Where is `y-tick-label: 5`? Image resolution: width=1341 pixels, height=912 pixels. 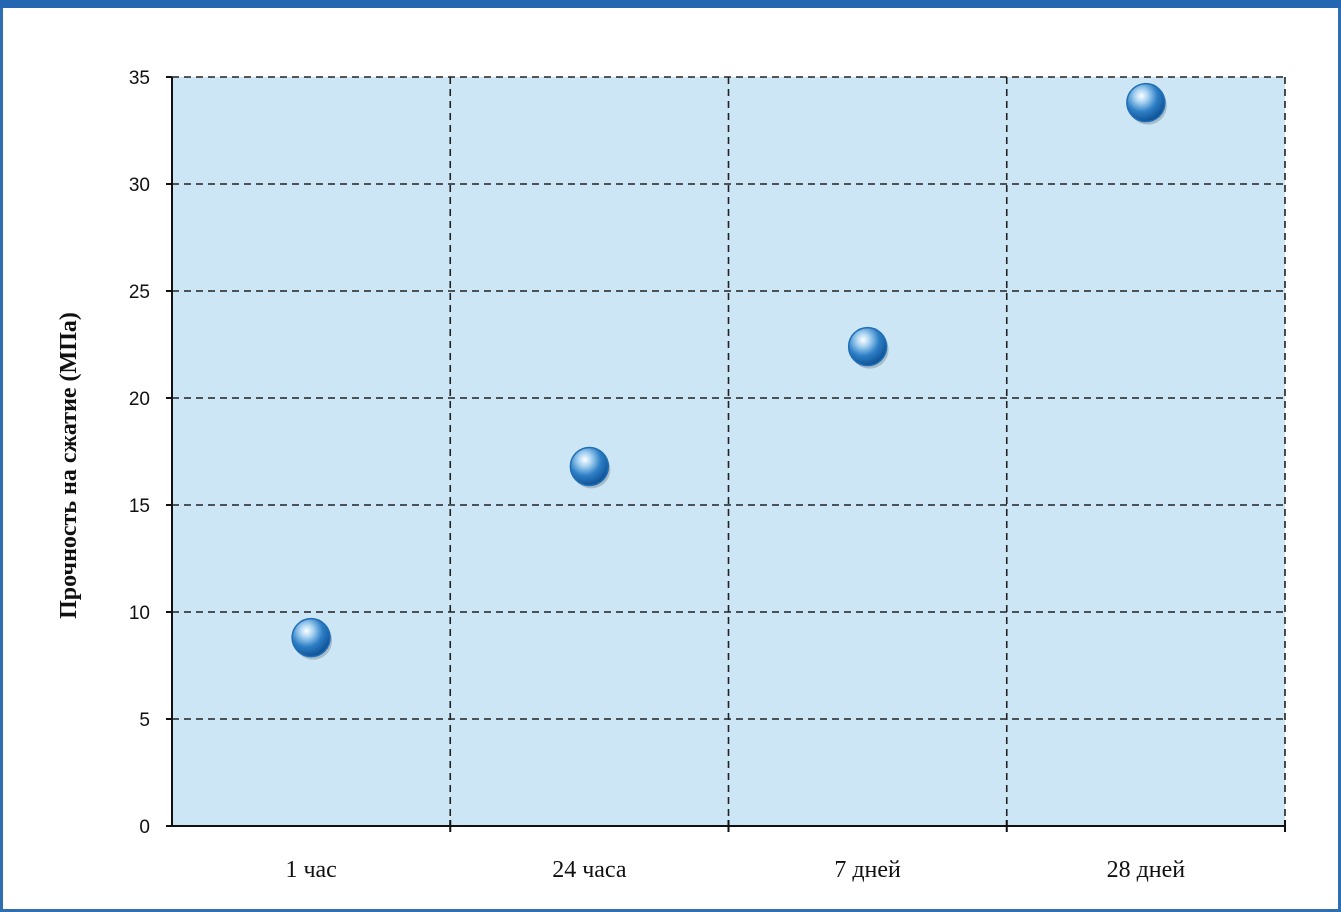
y-tick-label: 5 is located at coordinates (144, 720).